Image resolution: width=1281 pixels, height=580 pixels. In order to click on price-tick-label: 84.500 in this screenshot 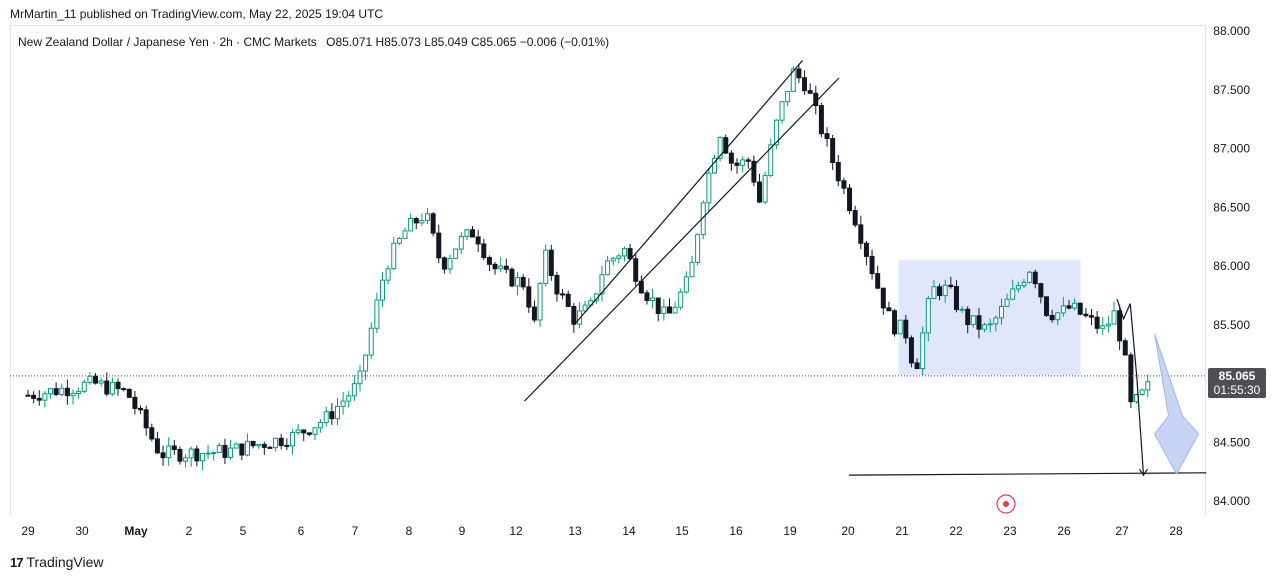, I will do `click(1231, 442)`.